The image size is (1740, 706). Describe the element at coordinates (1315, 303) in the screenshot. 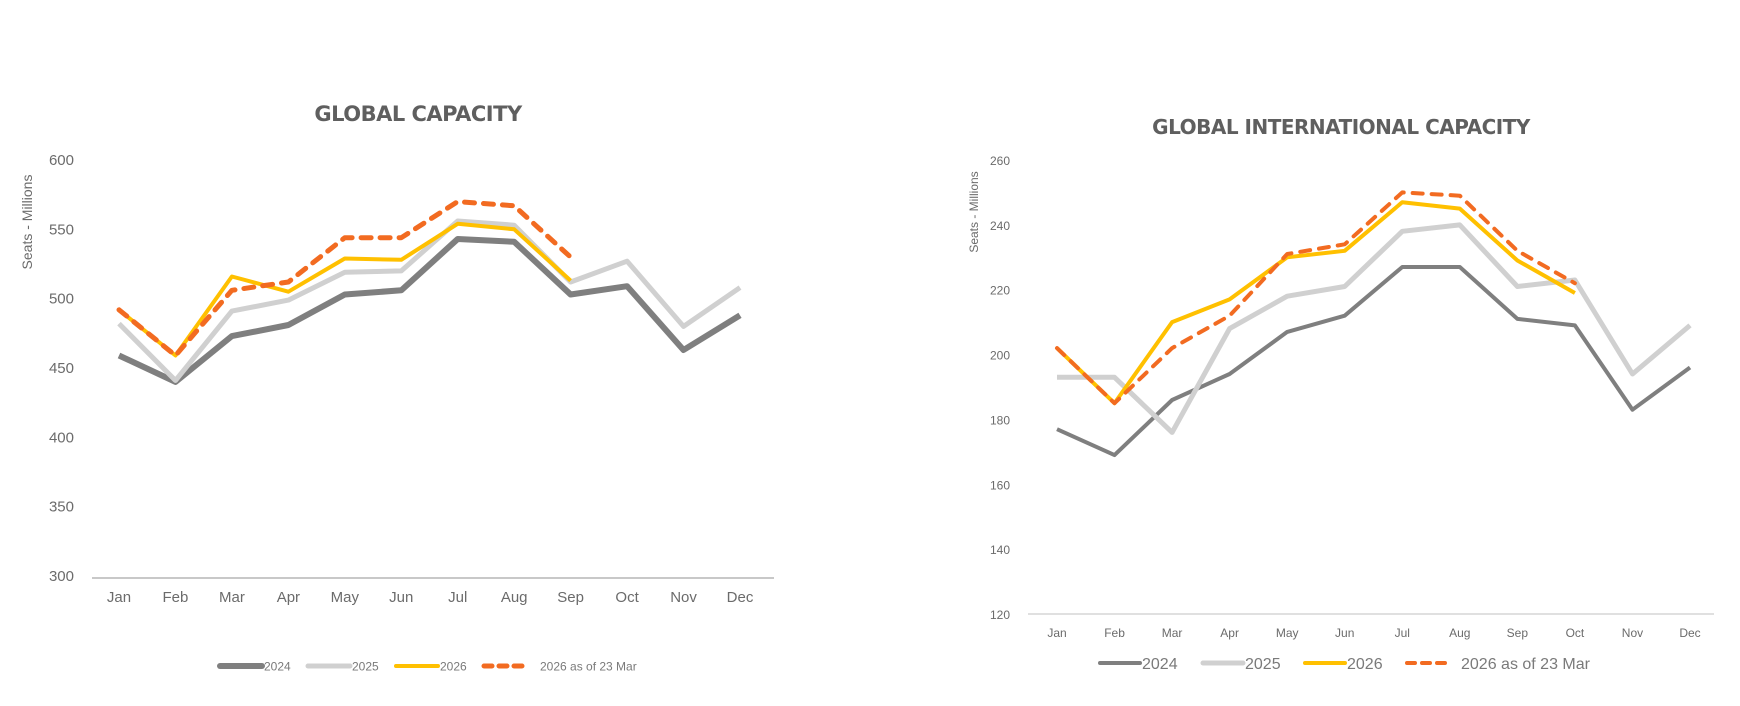

I see `series-line-2026` at that location.